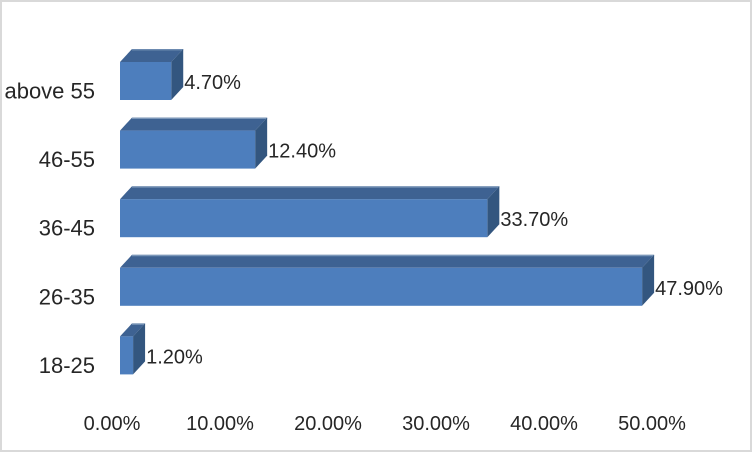 This screenshot has width=752, height=452. I want to click on x-tick-label: 20.00%, so click(328, 424).